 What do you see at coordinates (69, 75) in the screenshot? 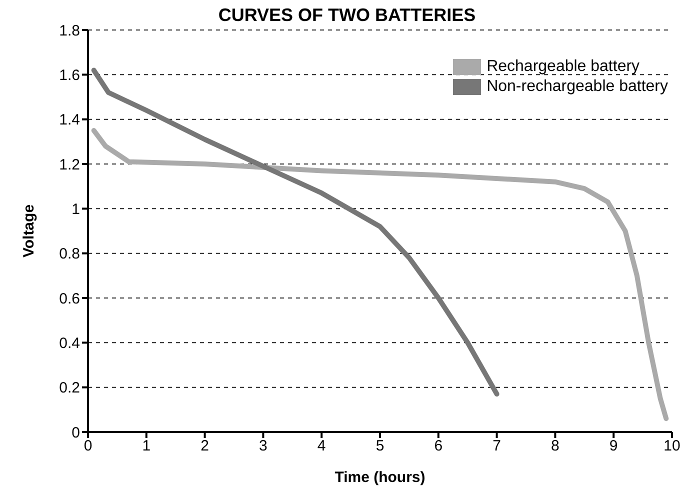
I see `y-tick-label: 1.6` at bounding box center [69, 75].